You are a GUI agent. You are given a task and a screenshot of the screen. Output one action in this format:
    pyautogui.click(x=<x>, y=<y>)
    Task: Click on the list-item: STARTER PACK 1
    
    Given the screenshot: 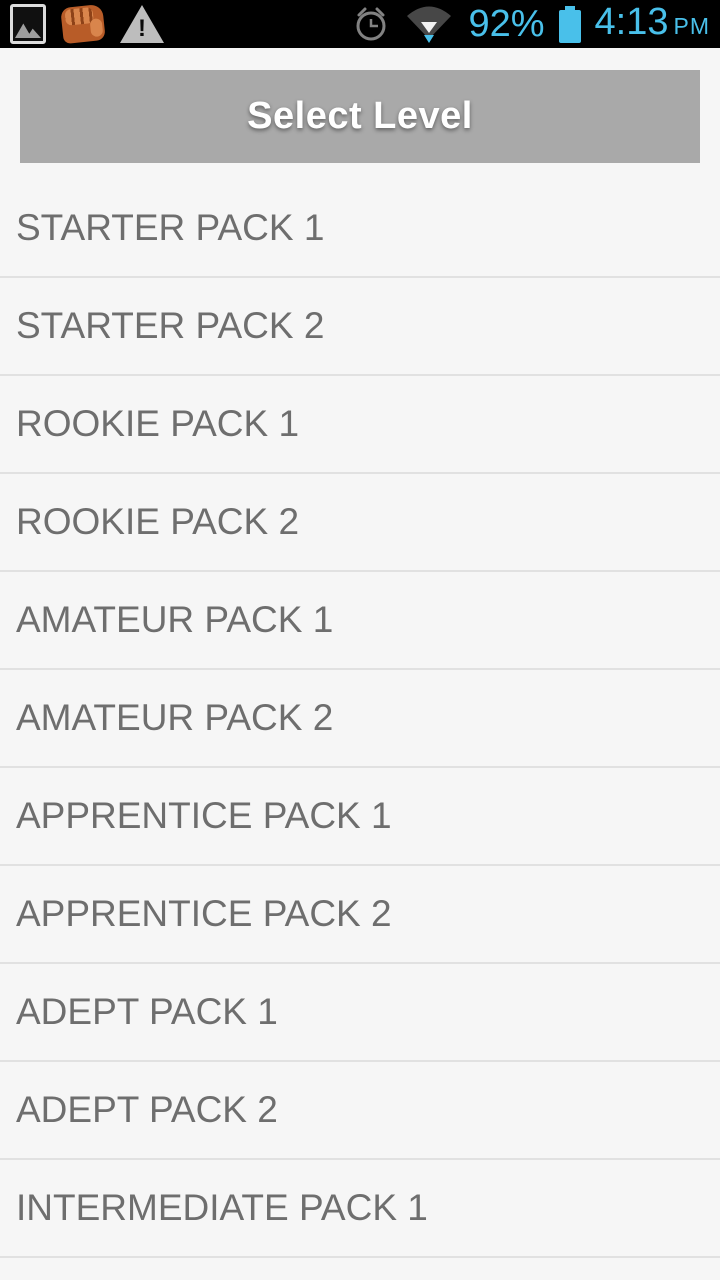 What is the action you would take?
    pyautogui.click(x=360, y=229)
    